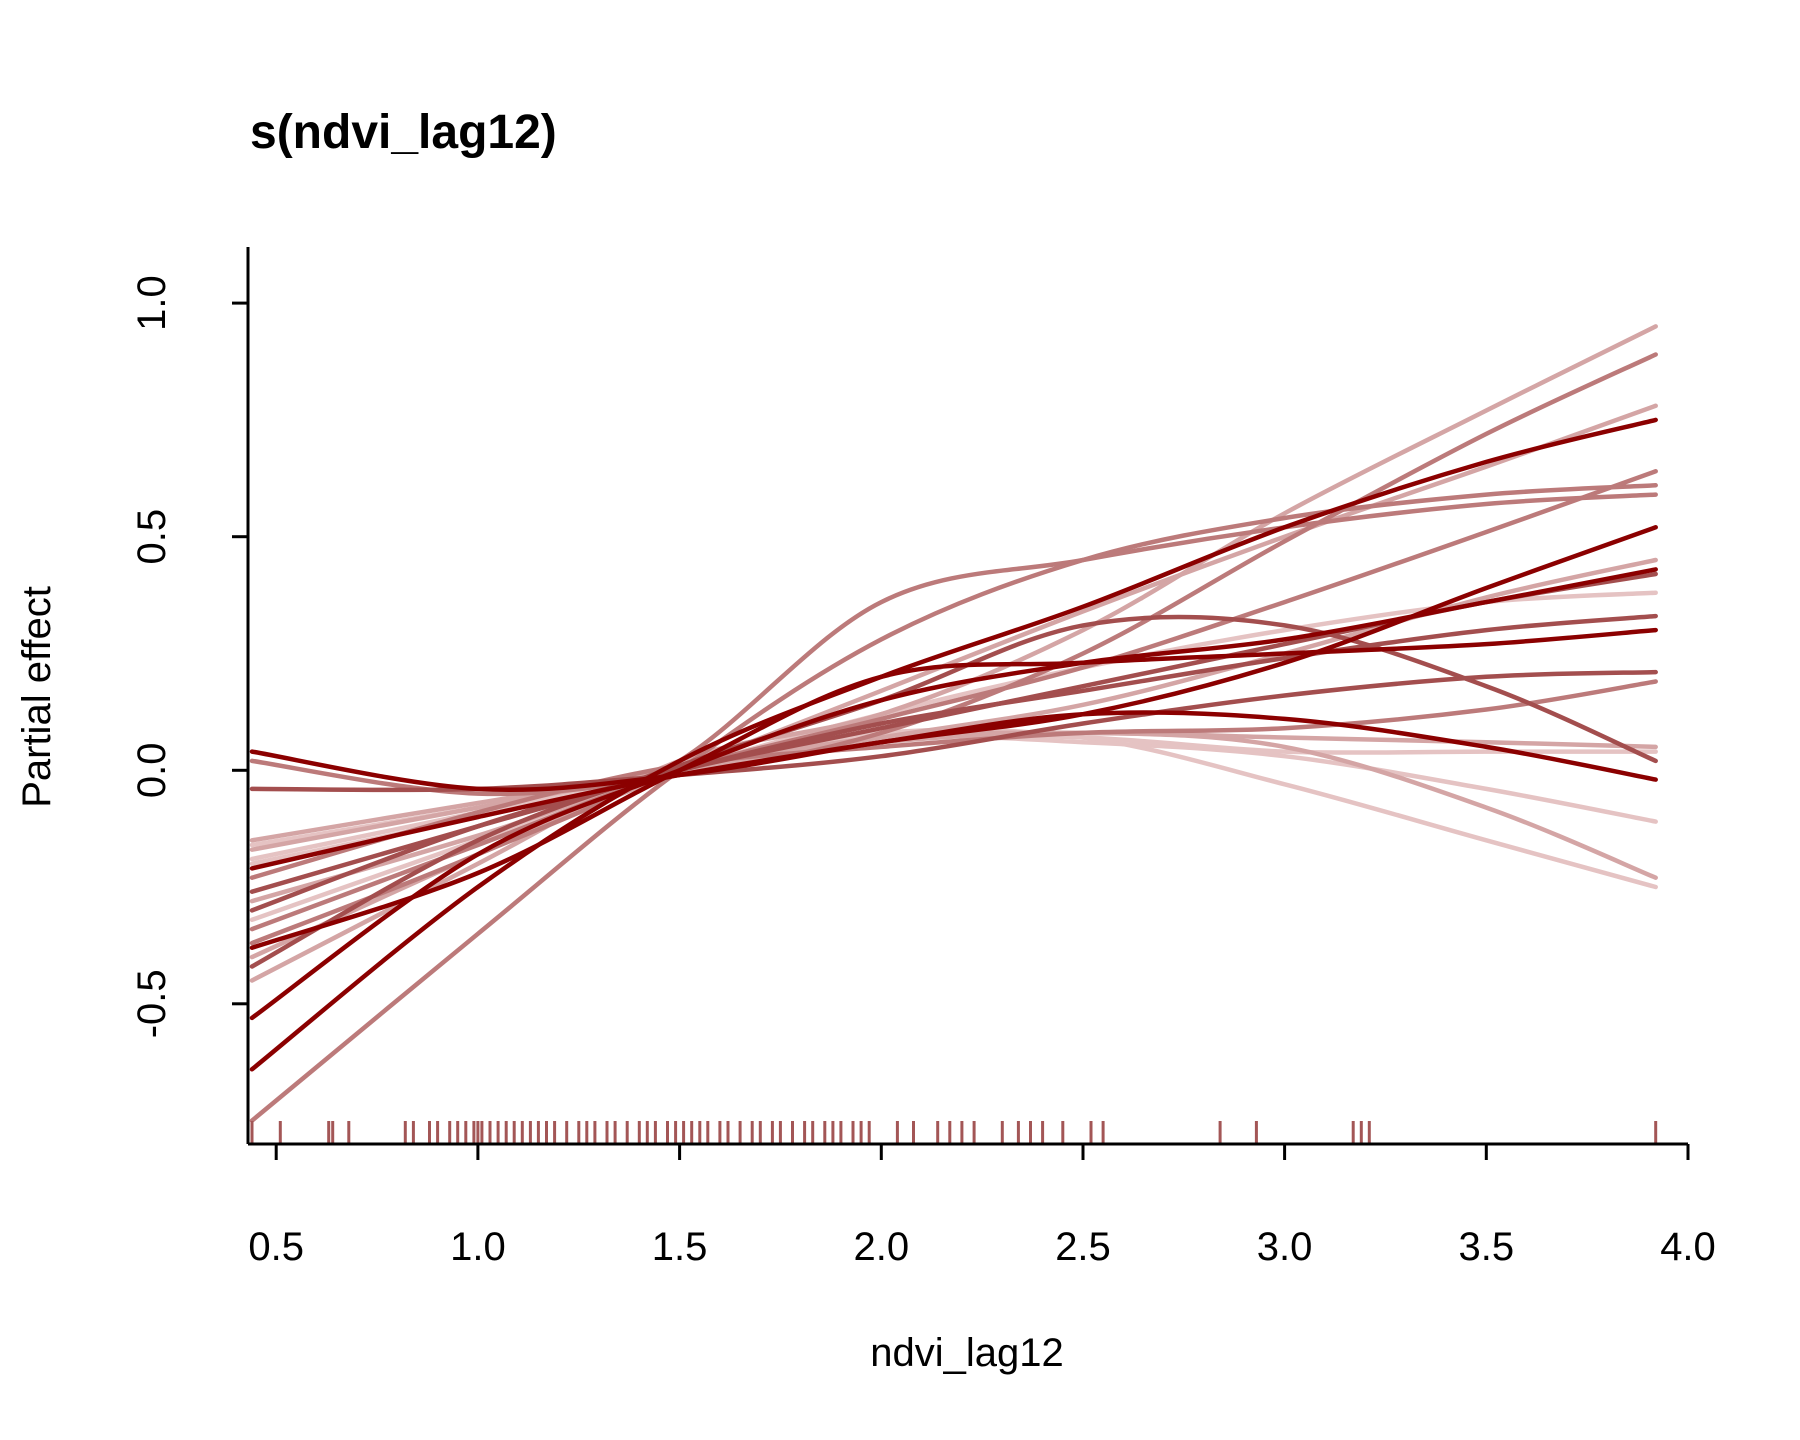  Describe the element at coordinates (478, 1247) in the screenshot. I see `x-tick-label: 1.0` at that location.